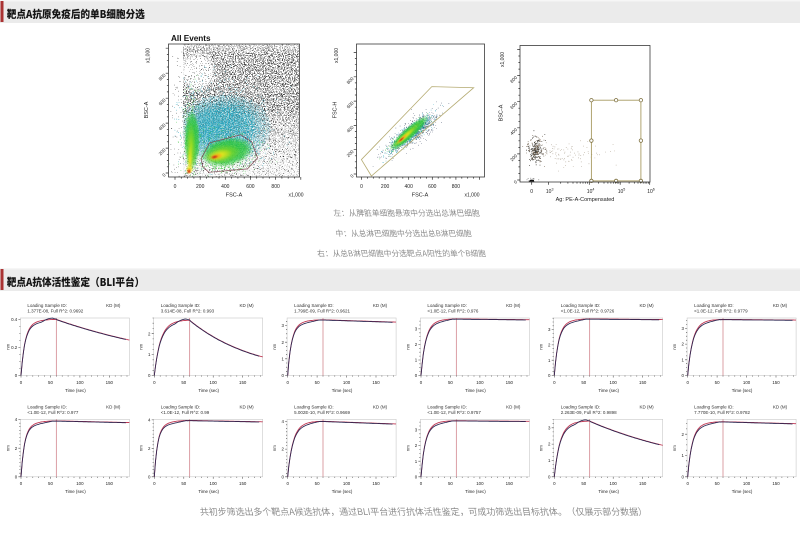 The height and width of the screenshot is (544, 800). What do you see at coordinates (721, 311) in the screenshot?
I see `svg-text: <1.0E-12, Full R^2: 0.9779` at bounding box center [721, 311].